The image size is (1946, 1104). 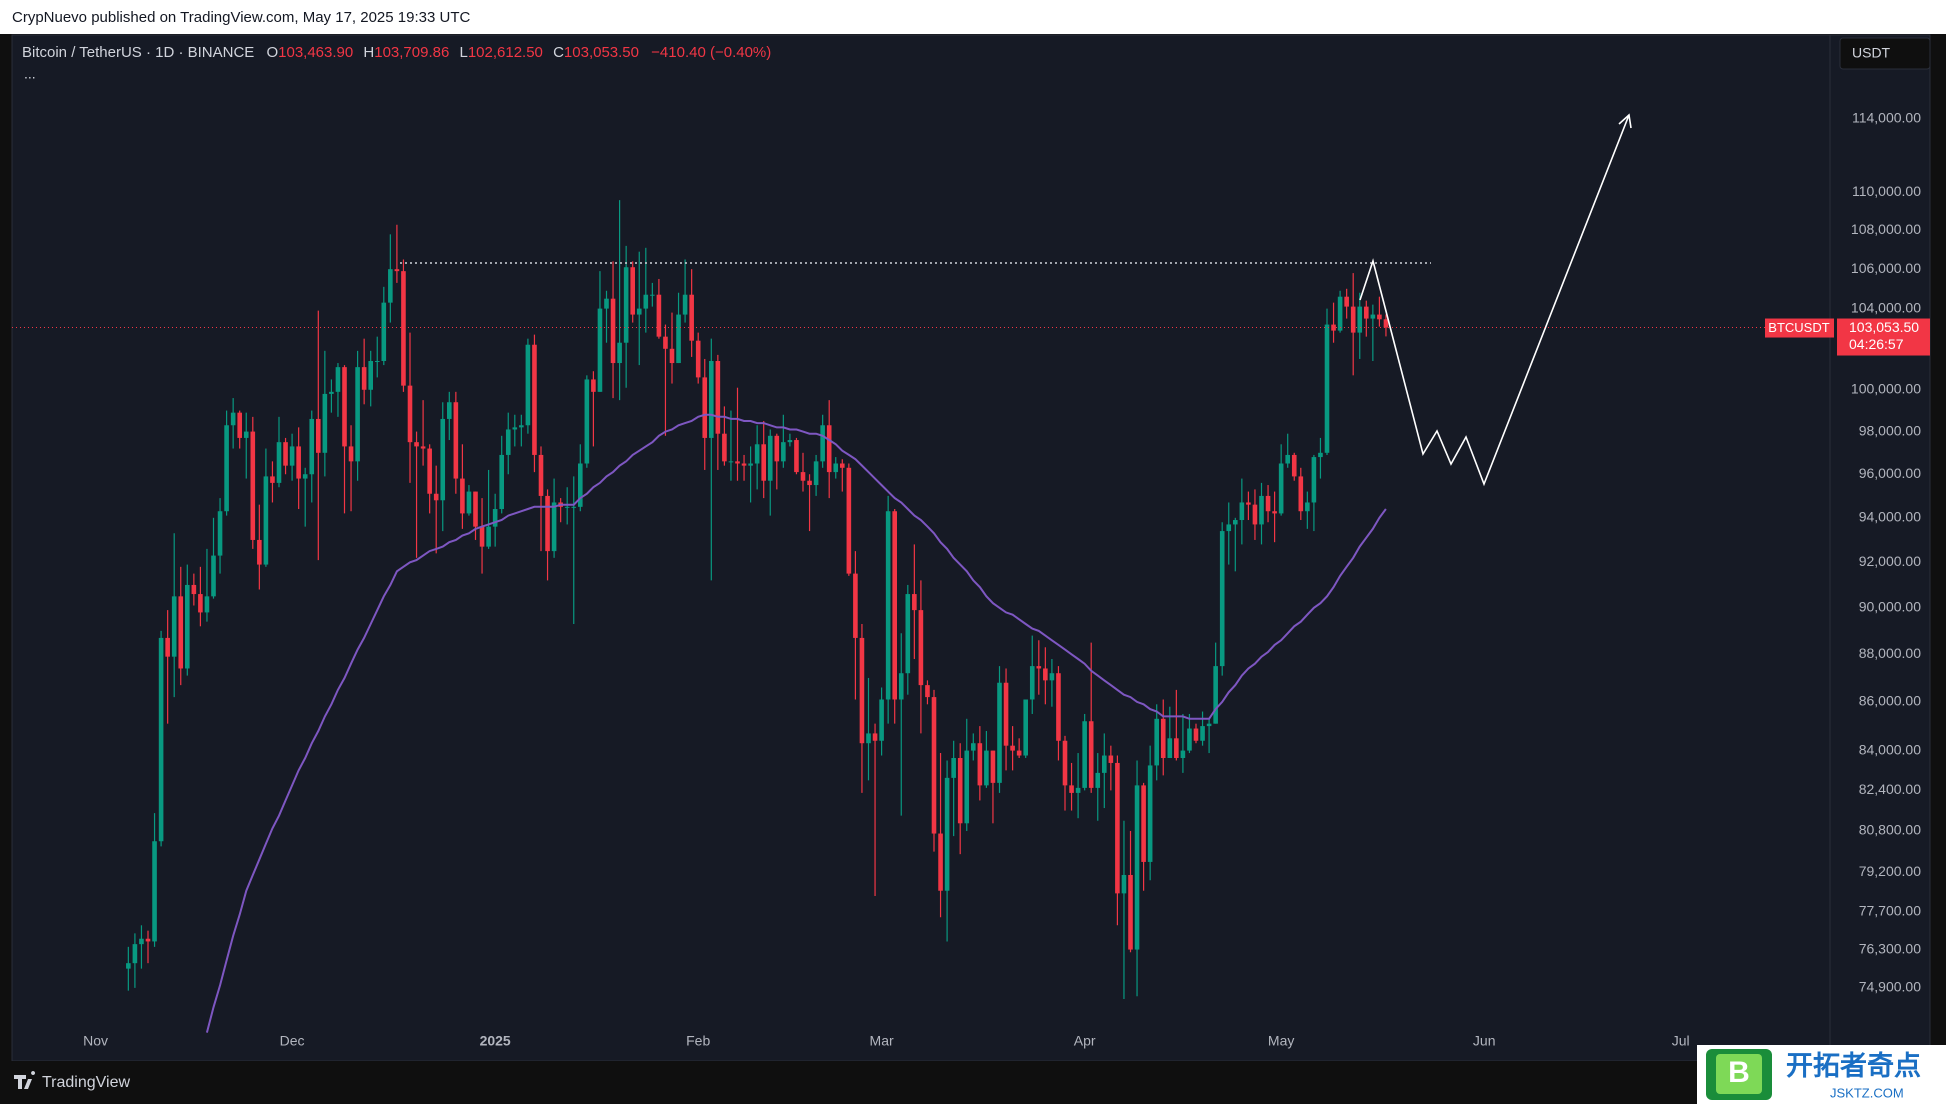 I want to click on y-tick-label: 108,000.00, so click(x=1886, y=229).